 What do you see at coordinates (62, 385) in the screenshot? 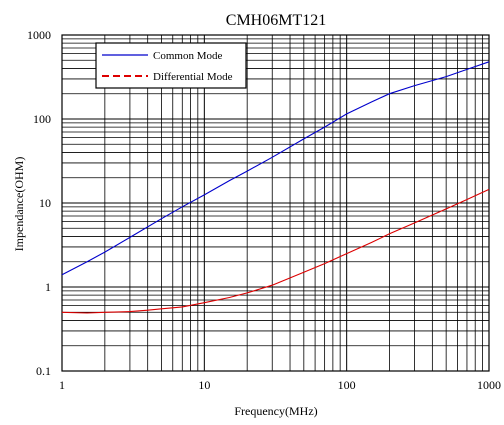
I see `x-tick-label: 1` at bounding box center [62, 385].